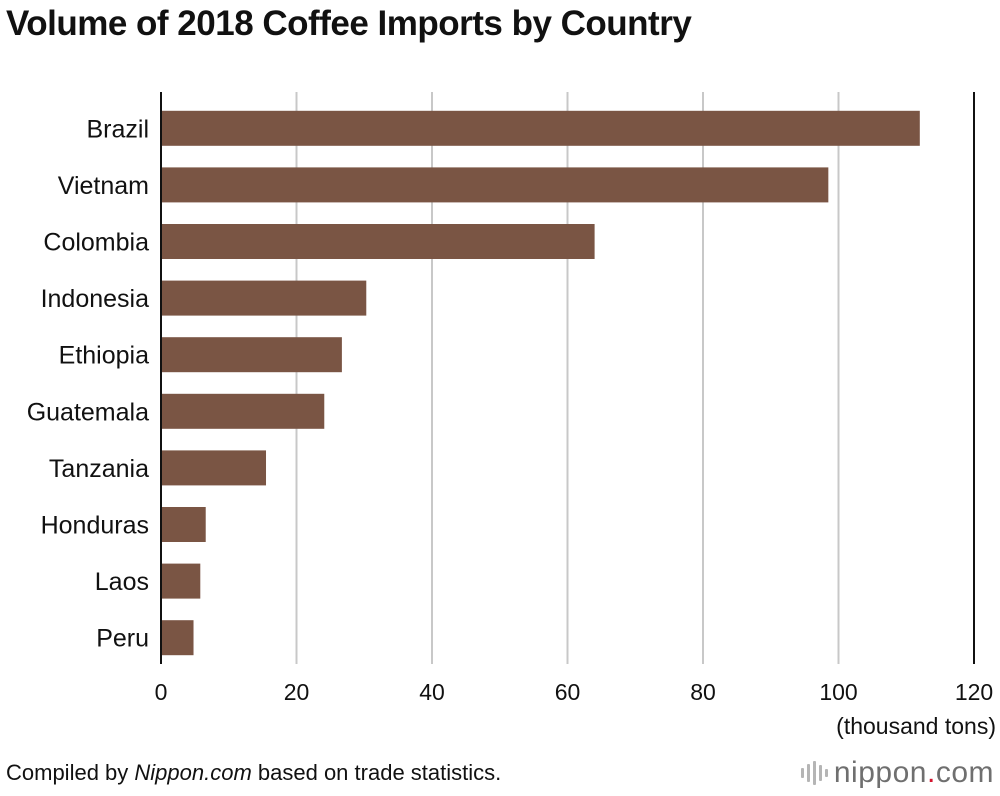 The image size is (1000, 796). I want to click on x-tick-label: 20, so click(297, 692).